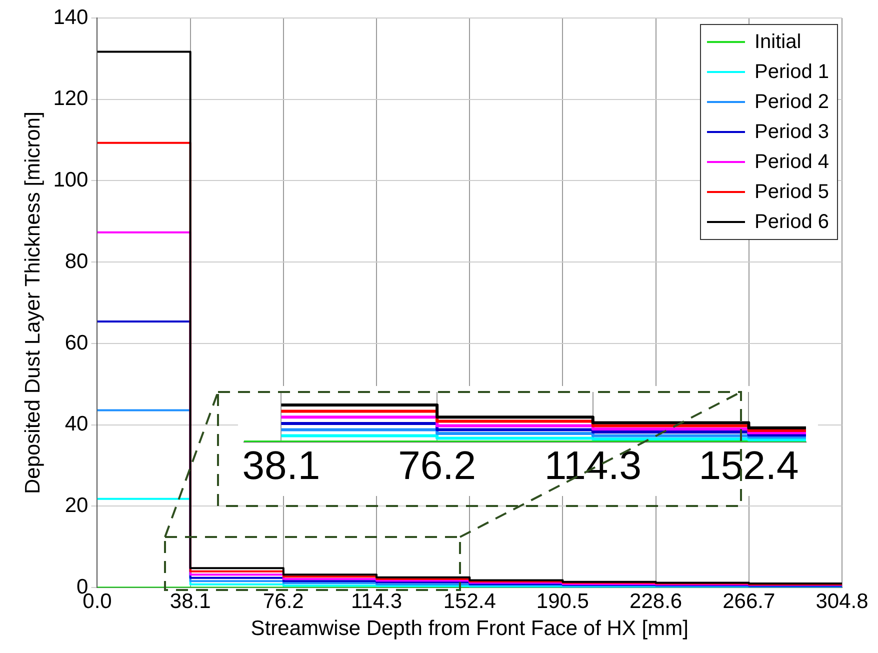 Image resolution: width=878 pixels, height=653 pixels. Describe the element at coordinates (791, 72) in the screenshot. I see `legend-label: Period 1` at that location.